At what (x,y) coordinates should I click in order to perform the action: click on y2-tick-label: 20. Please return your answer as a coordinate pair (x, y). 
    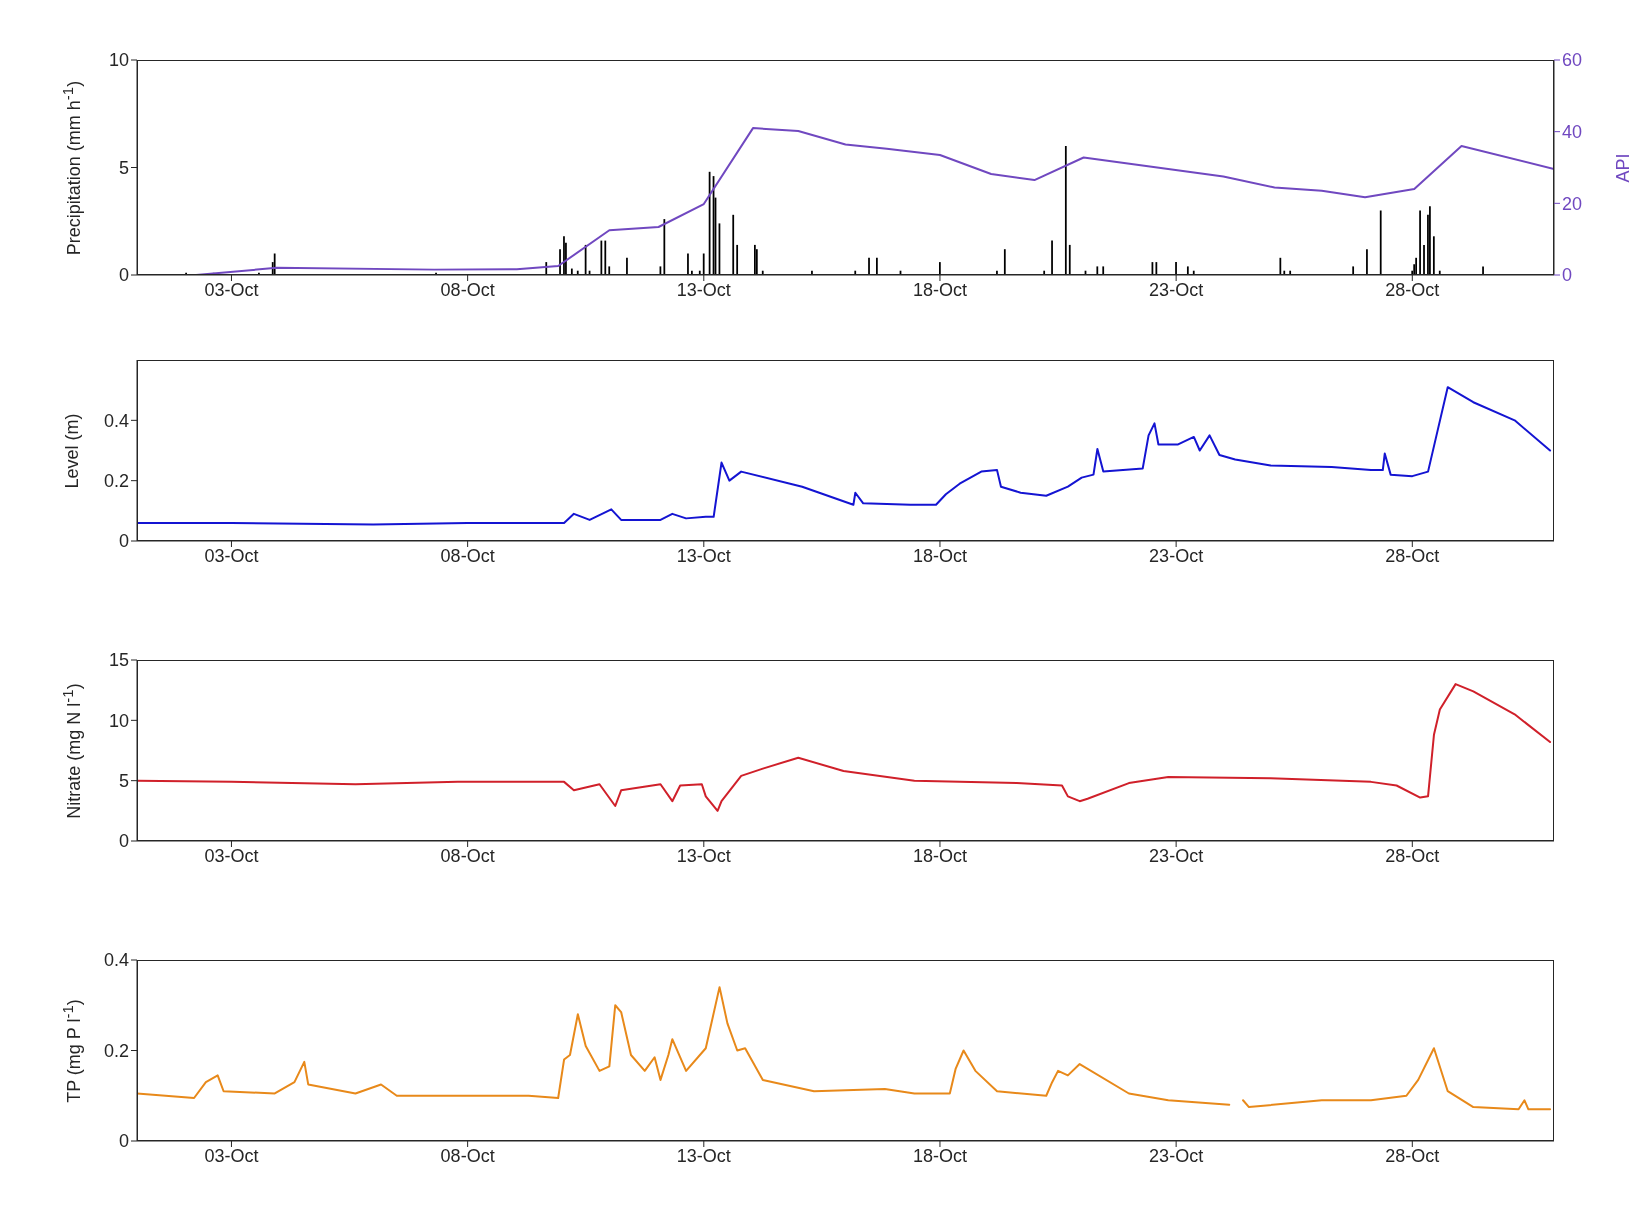
    Looking at the image, I should click on (1572, 203).